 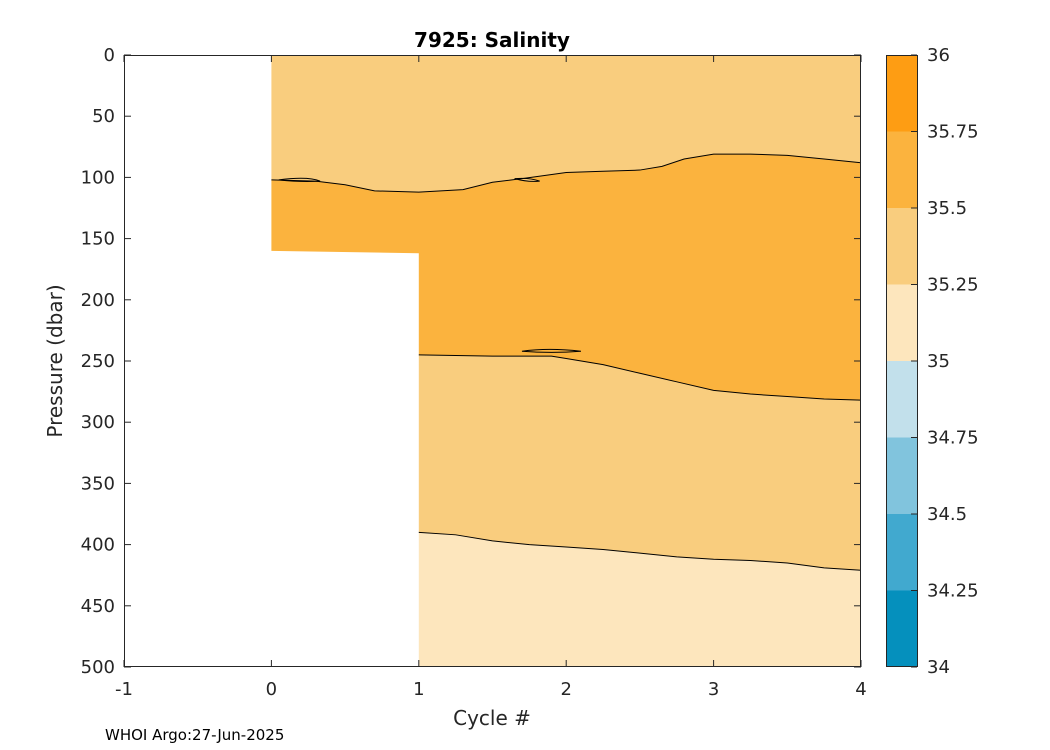 What do you see at coordinates (947, 208) in the screenshot?
I see `colorbar-label: 35.5` at bounding box center [947, 208].